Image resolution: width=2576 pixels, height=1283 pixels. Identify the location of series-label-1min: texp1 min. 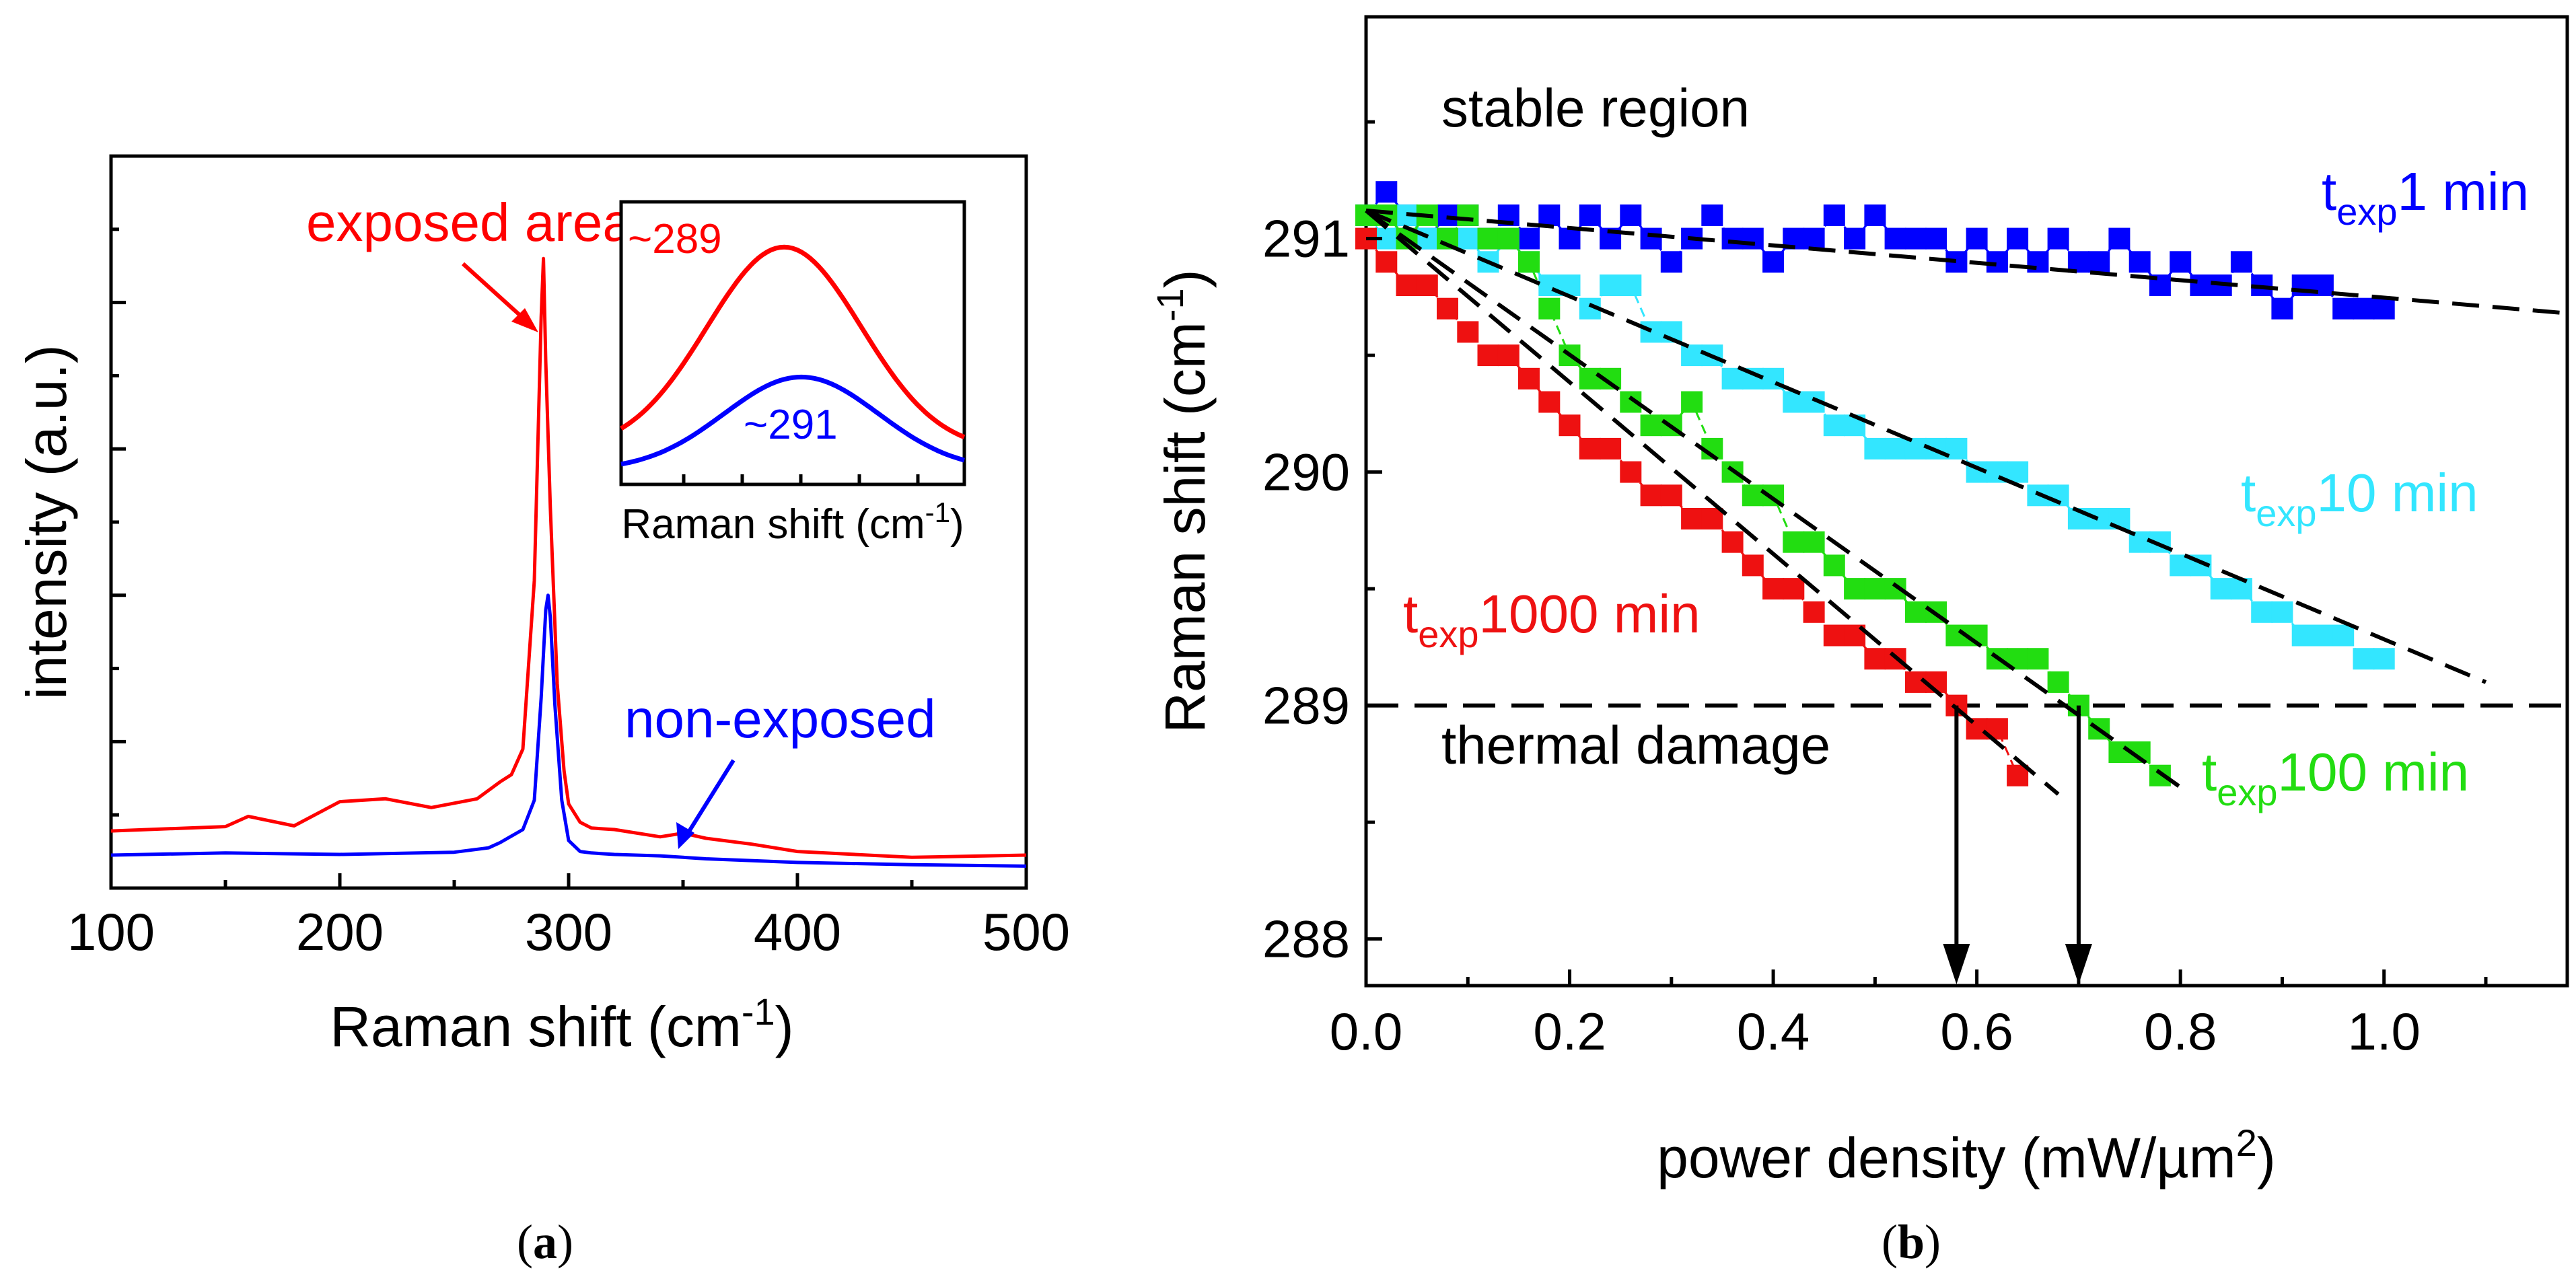
(2425, 197).